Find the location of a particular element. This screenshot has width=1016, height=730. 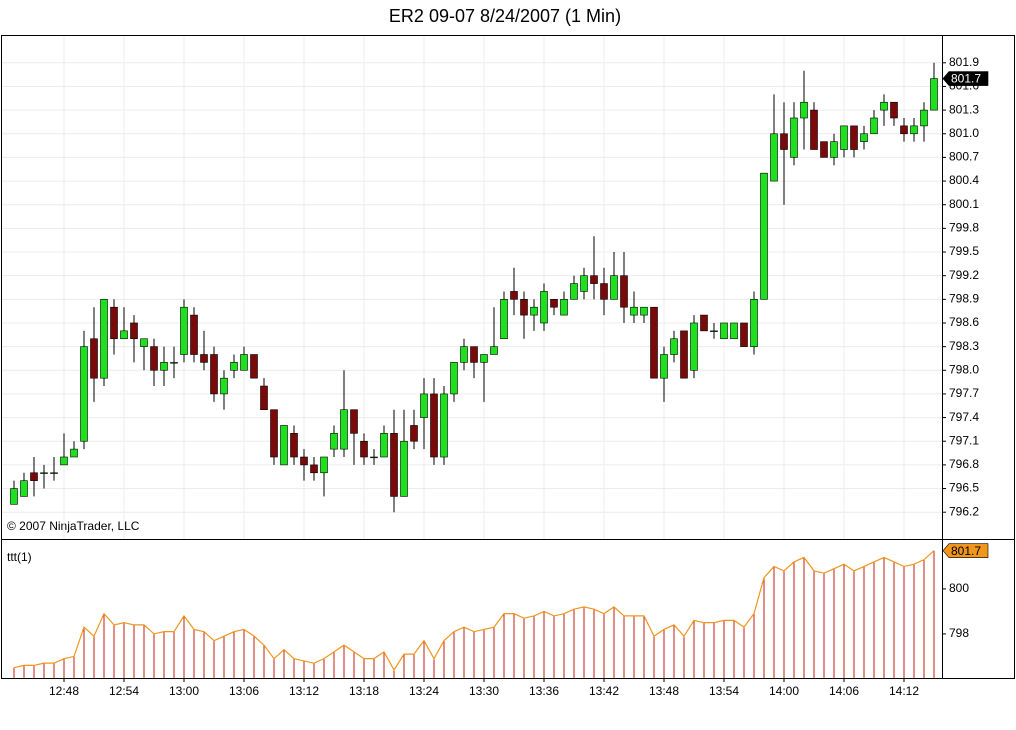

y-tick-label: 799.2 is located at coordinates (964, 275).